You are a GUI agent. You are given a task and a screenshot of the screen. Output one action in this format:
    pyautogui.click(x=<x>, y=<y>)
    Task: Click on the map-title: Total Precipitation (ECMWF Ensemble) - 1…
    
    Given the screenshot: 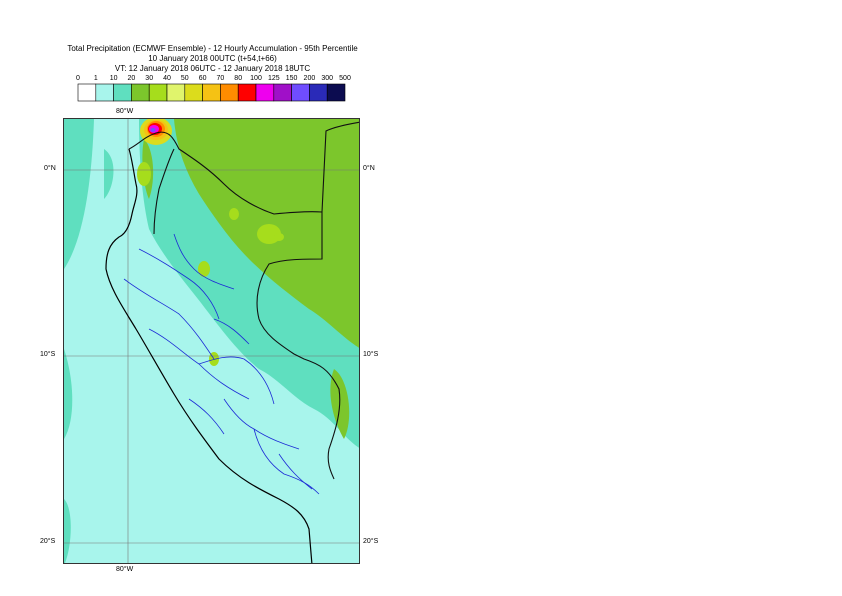 What is the action you would take?
    pyautogui.click(x=212, y=48)
    